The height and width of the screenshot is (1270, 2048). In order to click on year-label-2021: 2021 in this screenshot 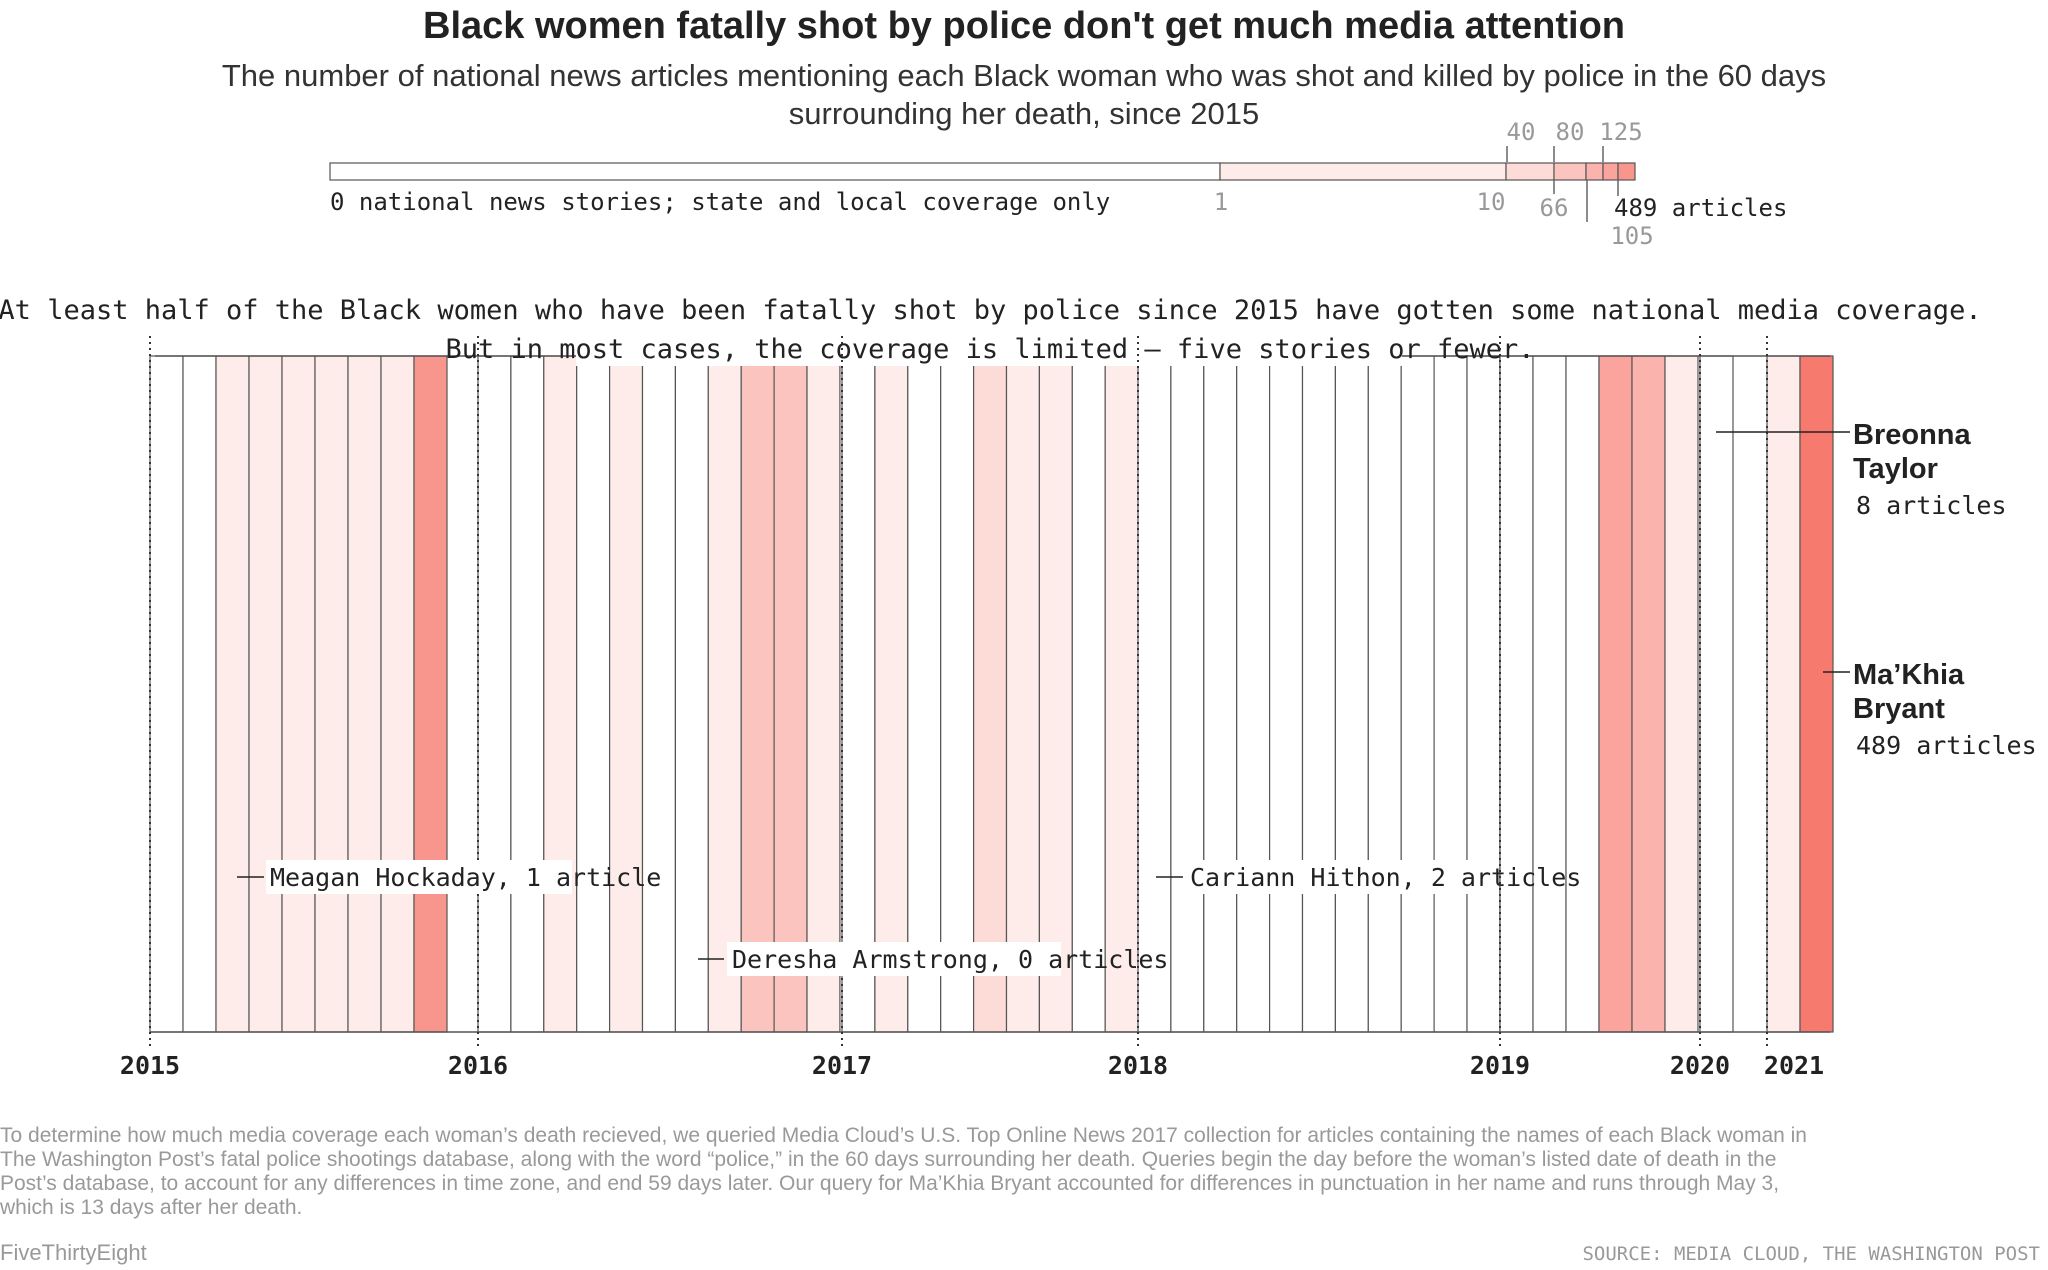, I will do `click(1794, 1065)`.